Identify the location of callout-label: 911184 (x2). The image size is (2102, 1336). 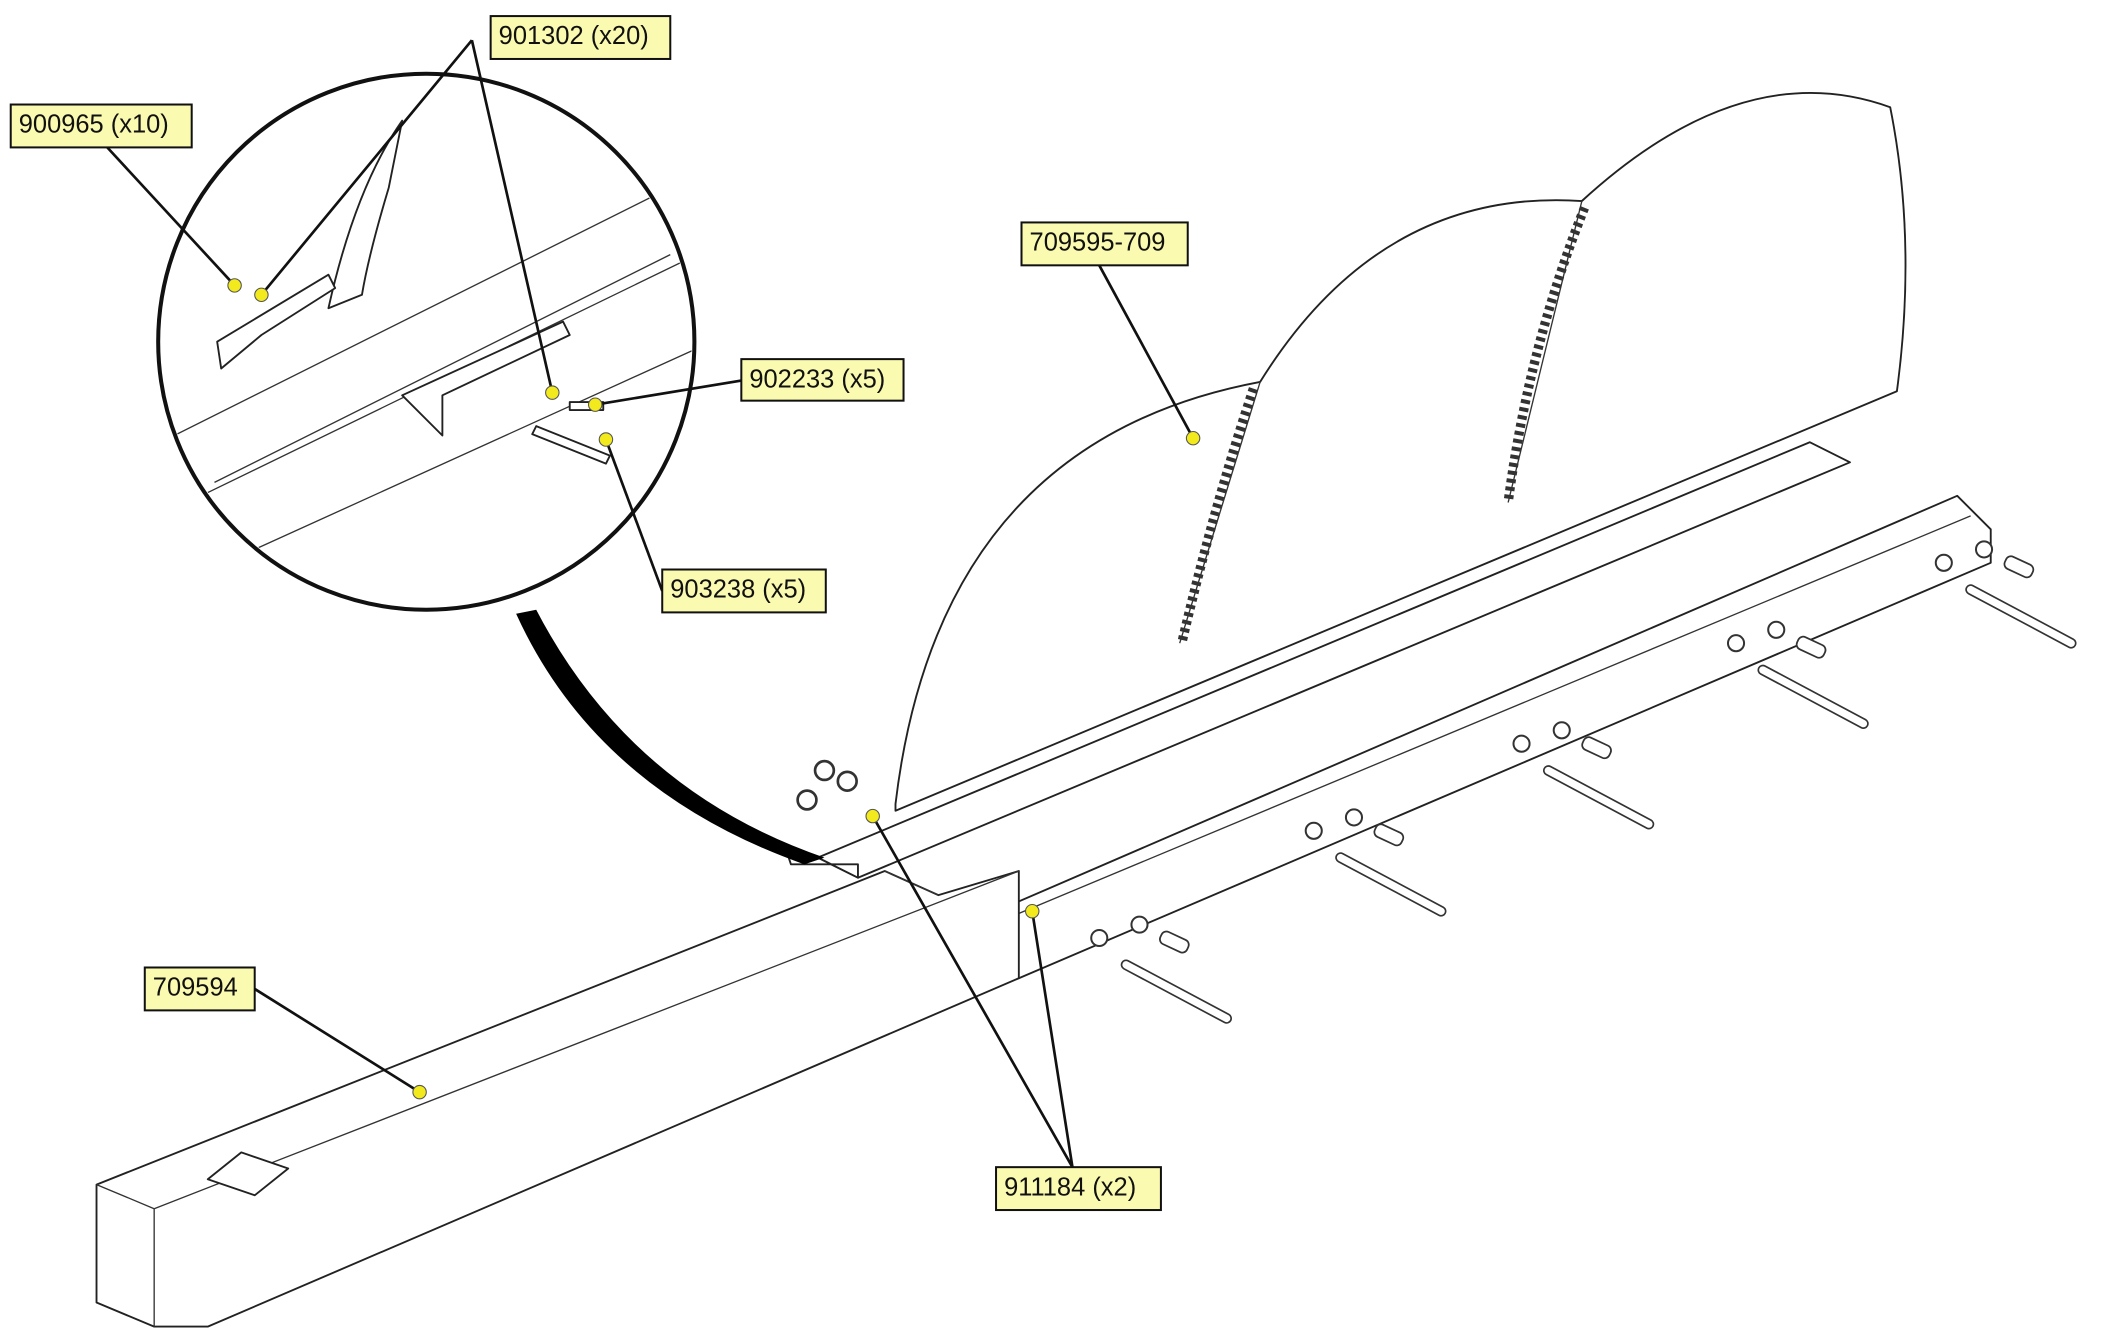
(1070, 1187).